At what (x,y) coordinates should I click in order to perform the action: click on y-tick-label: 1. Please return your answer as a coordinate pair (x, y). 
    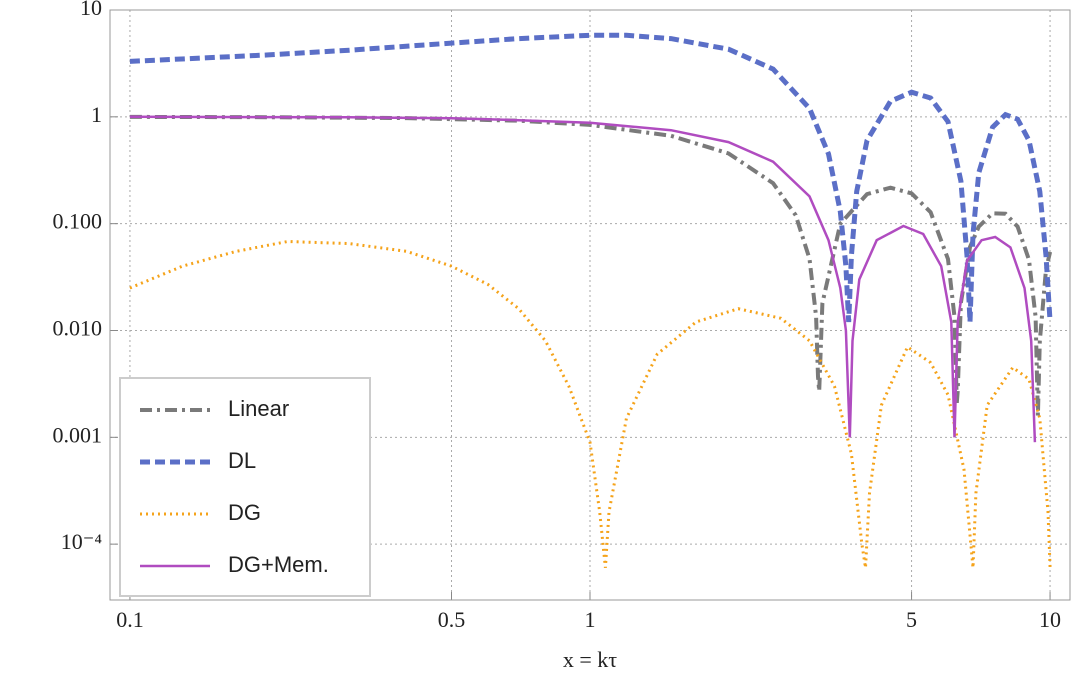
    Looking at the image, I should click on (96, 114).